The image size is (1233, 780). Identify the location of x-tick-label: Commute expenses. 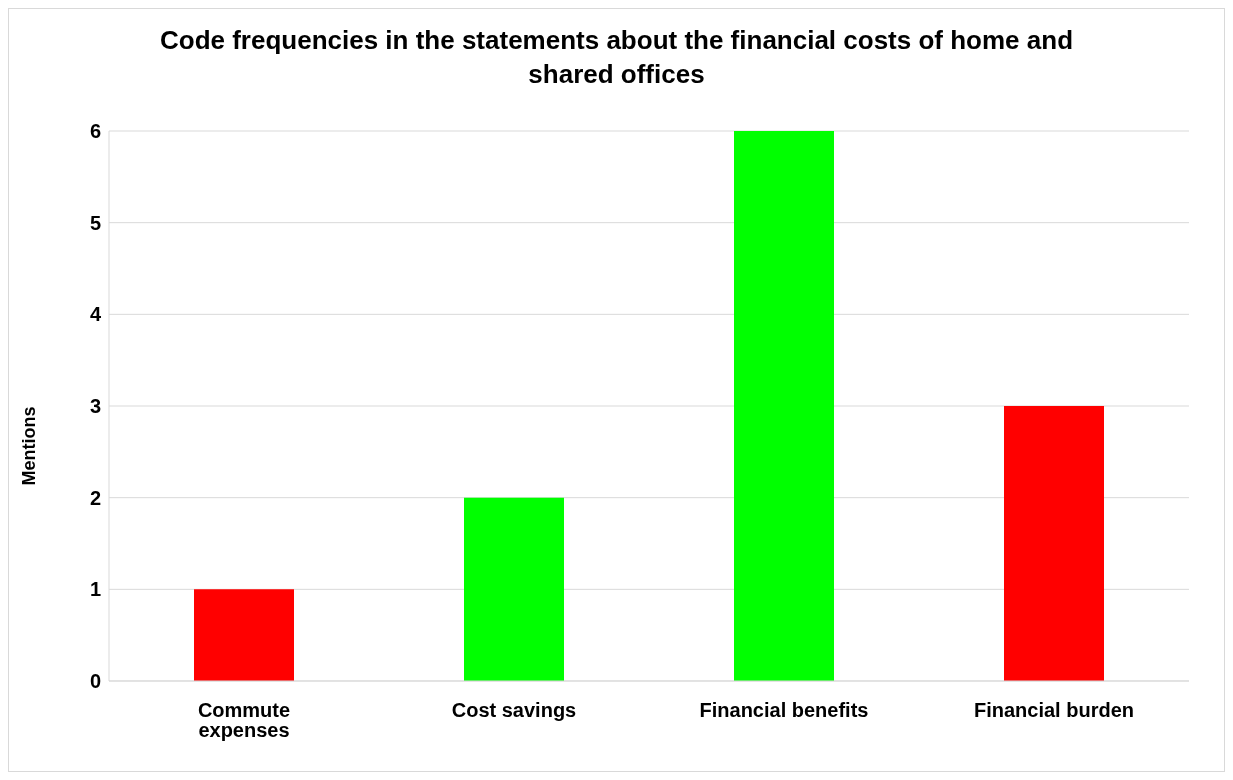
(244, 720).